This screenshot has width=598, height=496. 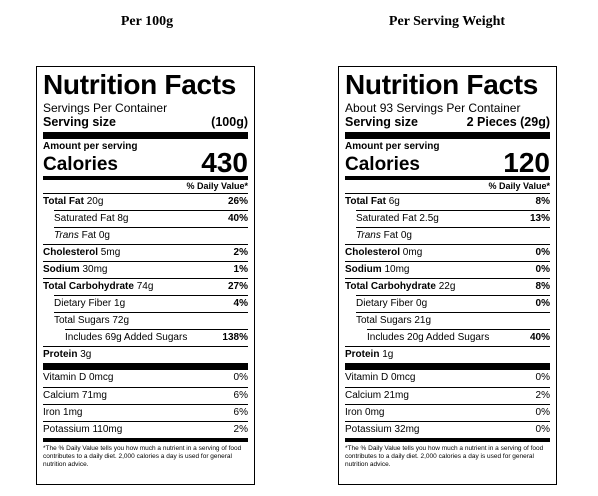 What do you see at coordinates (382, 429) in the screenshot?
I see `vitamin-name: Potassium 32mg` at bounding box center [382, 429].